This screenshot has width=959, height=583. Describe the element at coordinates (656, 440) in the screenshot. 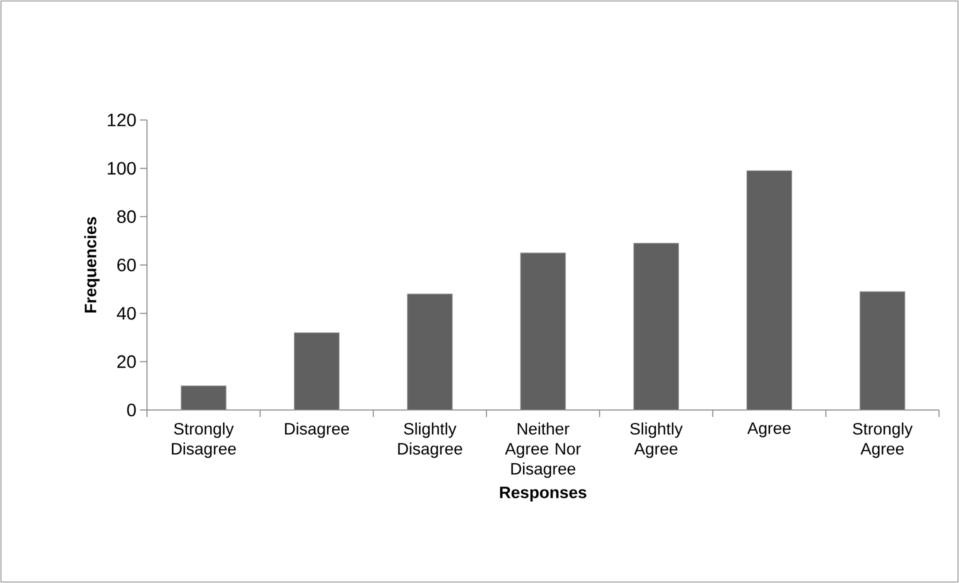

I see `x-tick-label: Slightly Agree` at that location.